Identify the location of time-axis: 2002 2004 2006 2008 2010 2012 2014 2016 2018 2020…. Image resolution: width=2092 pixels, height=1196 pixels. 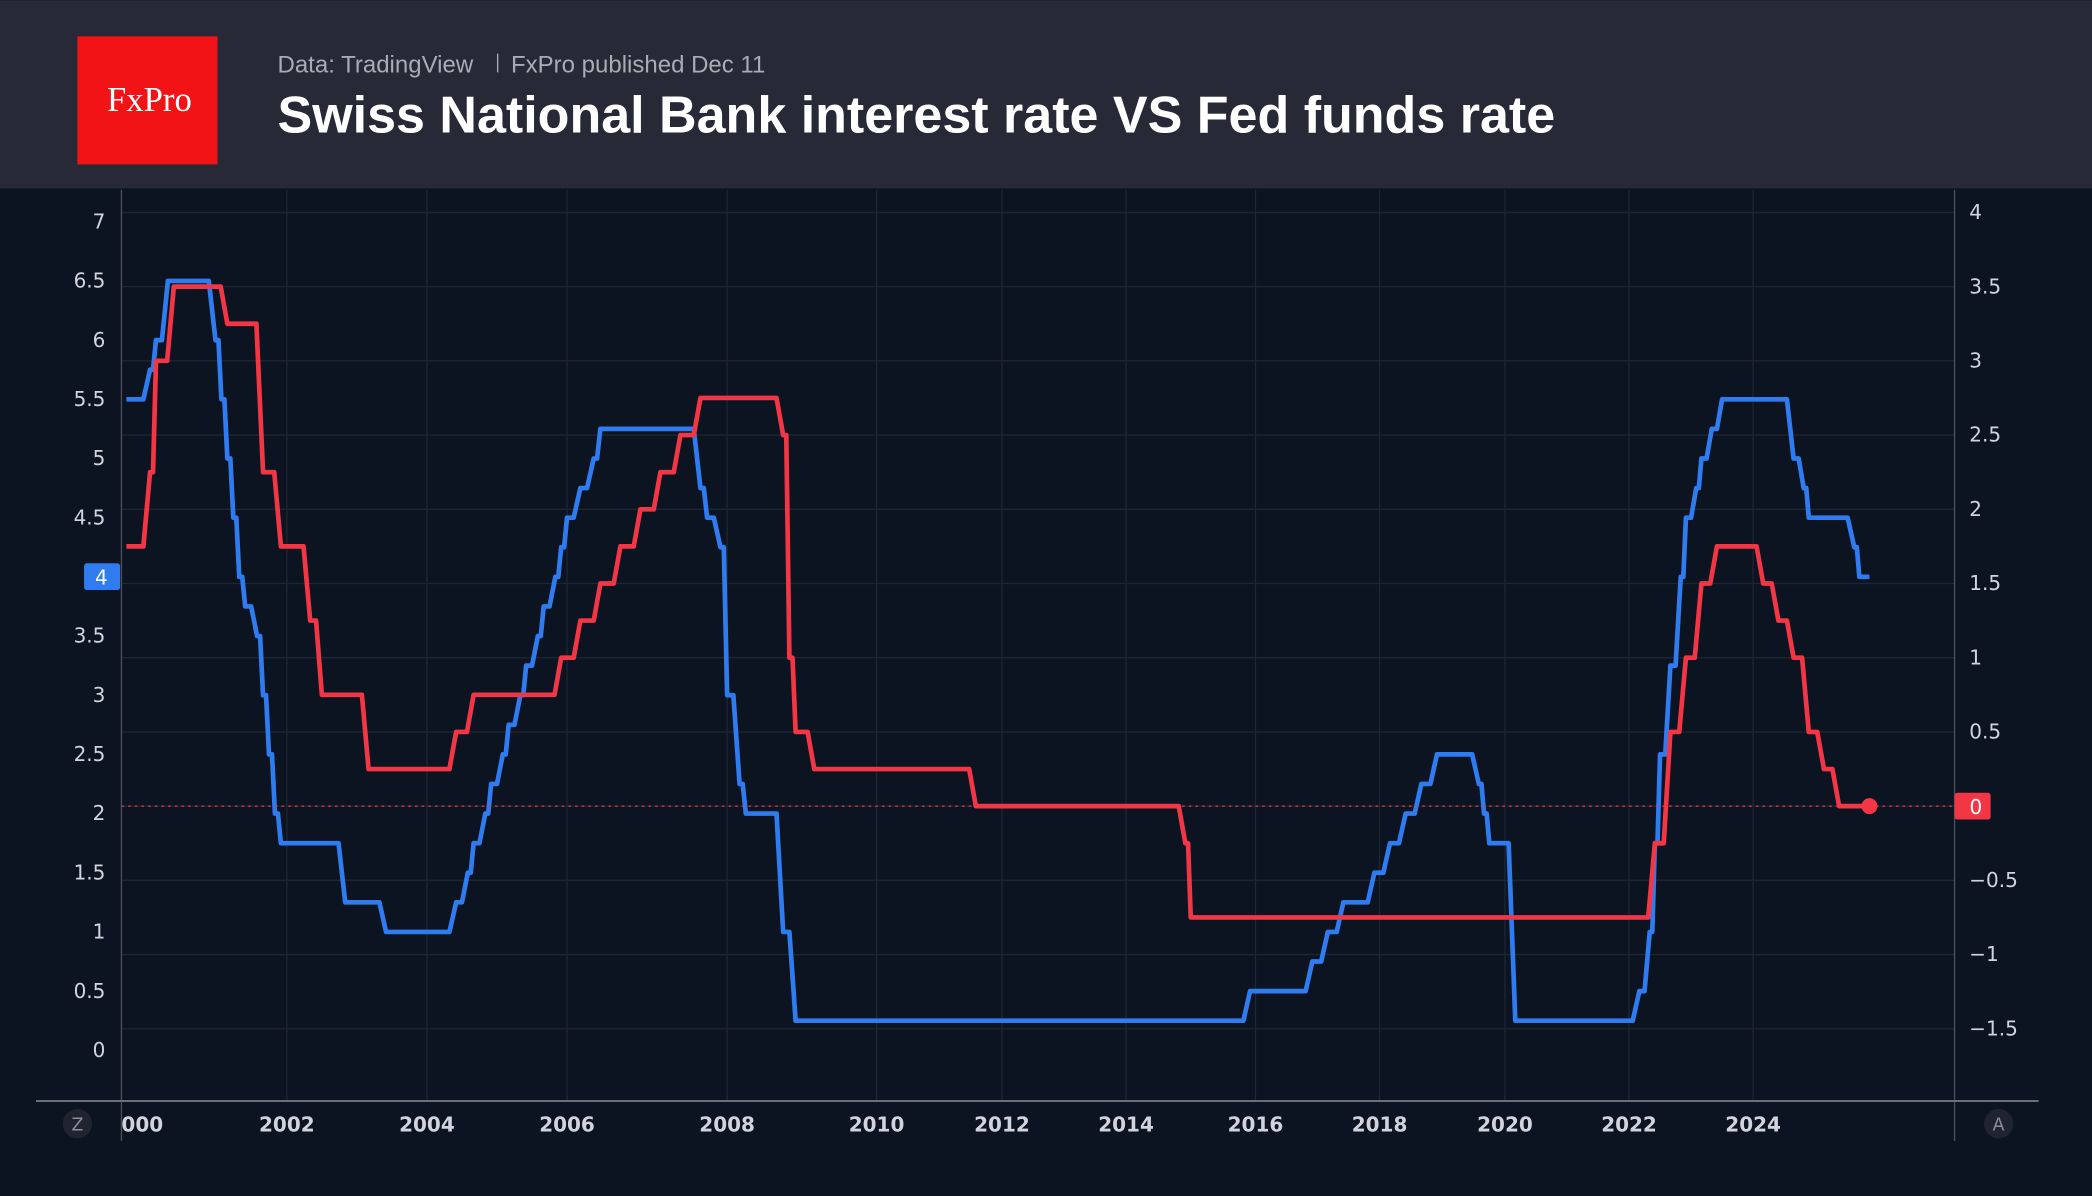
(951, 1125).